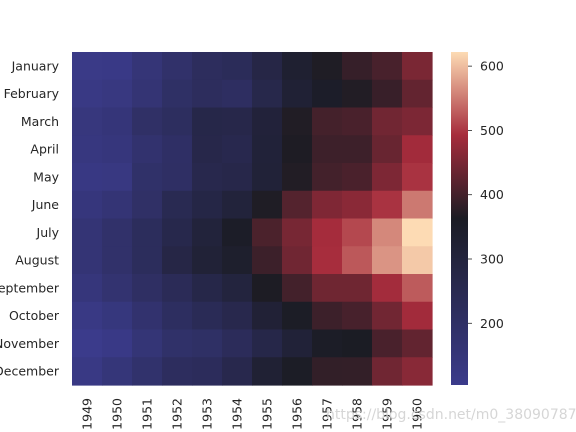 The image size is (576, 432). What do you see at coordinates (207, 414) in the screenshot?
I see `x-tick-label: 1953` at bounding box center [207, 414].